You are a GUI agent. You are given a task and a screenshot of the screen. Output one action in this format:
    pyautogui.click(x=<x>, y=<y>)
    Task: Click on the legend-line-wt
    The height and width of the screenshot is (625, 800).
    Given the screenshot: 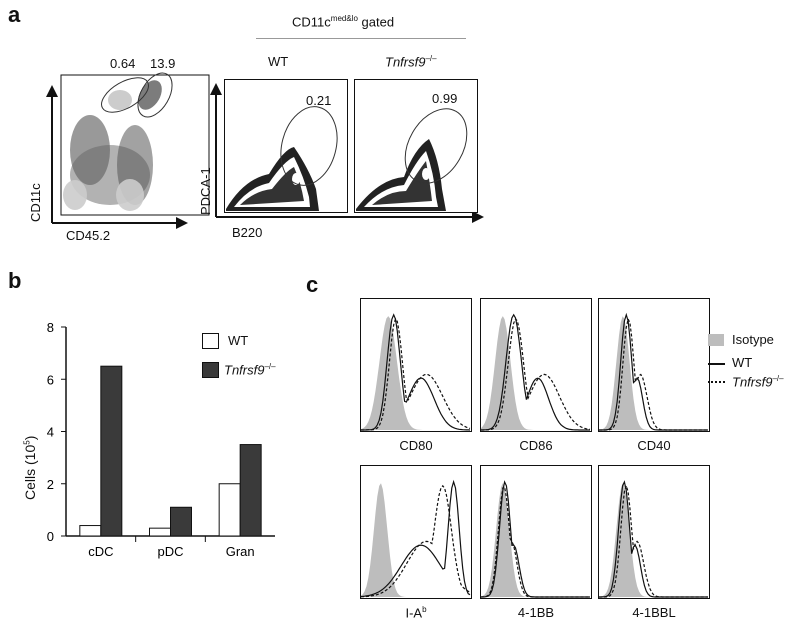 What is the action you would take?
    pyautogui.click(x=716, y=364)
    